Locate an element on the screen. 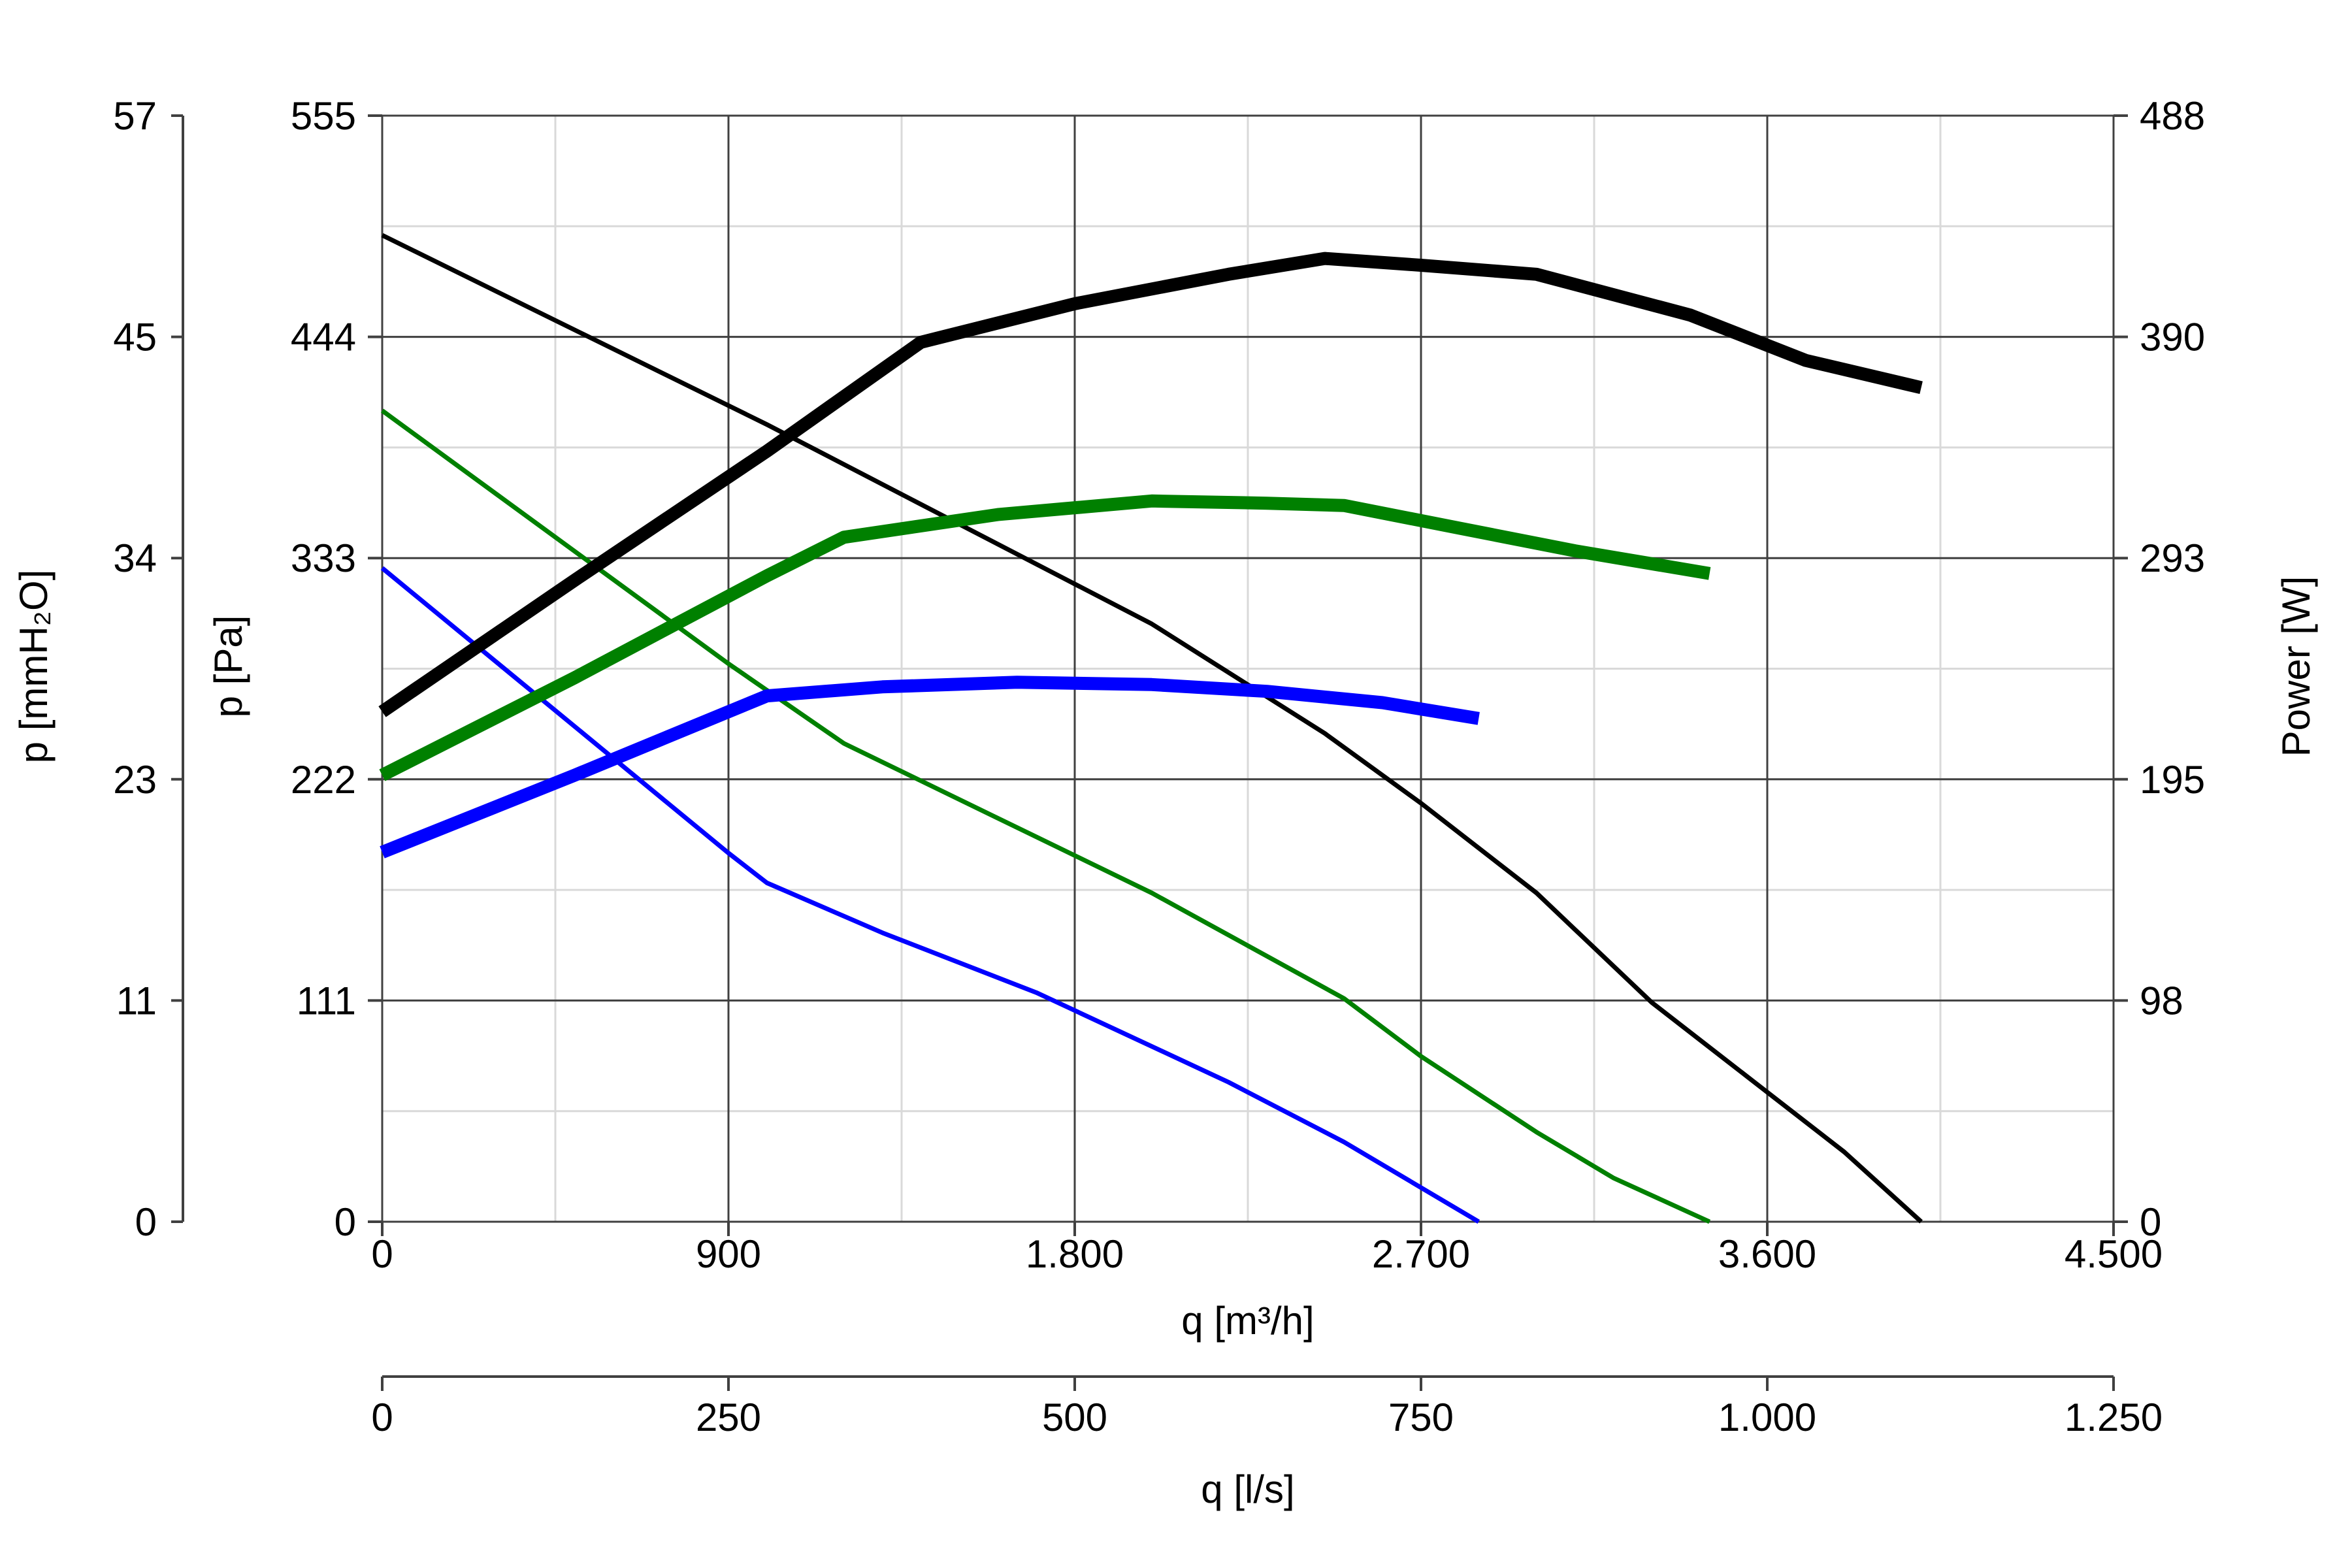 The height and width of the screenshot is (1568, 2352). x-tick-label: 900 is located at coordinates (728, 1254).